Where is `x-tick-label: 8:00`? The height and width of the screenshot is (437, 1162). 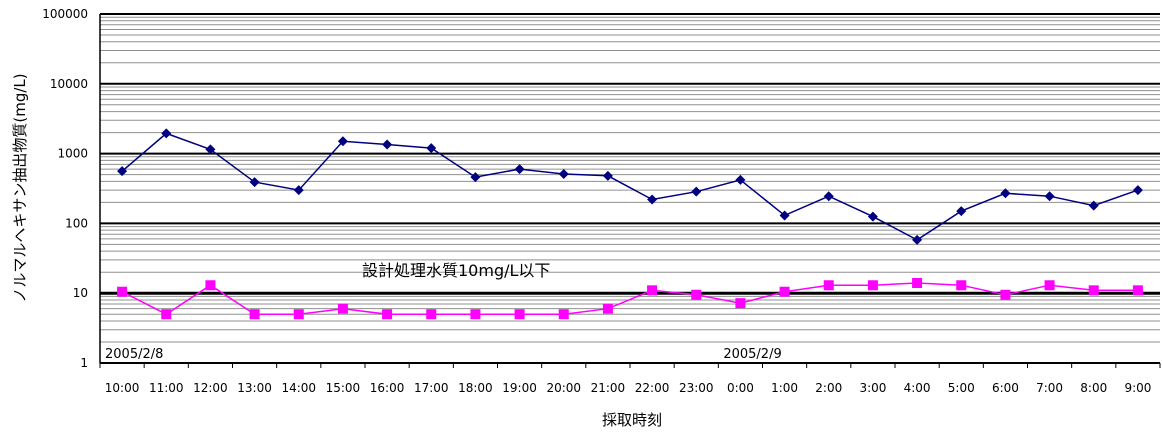
x-tick-label: 8:00 is located at coordinates (1093, 388).